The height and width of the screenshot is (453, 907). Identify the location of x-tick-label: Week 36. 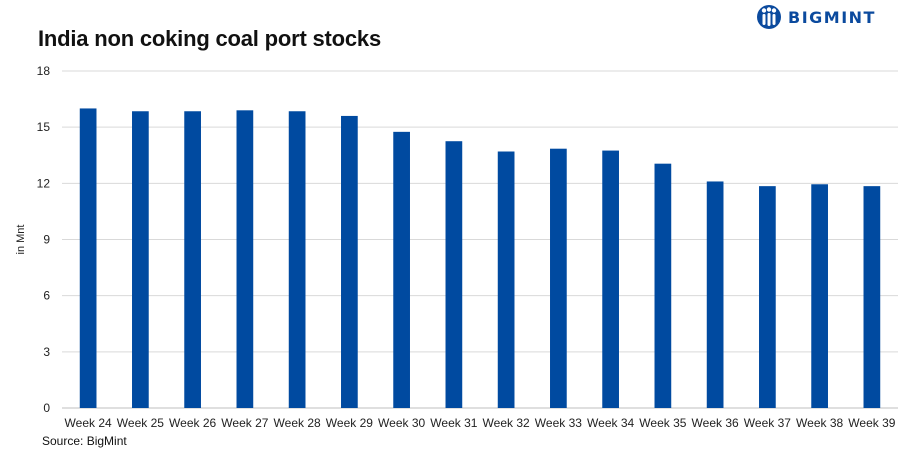
(715, 423).